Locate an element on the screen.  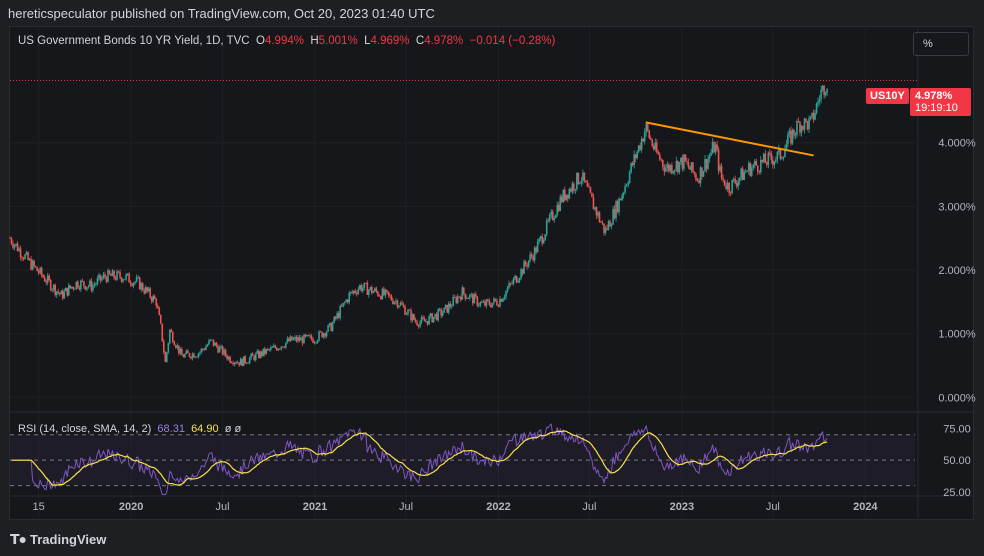
legend-open-label: O is located at coordinates (260, 41).